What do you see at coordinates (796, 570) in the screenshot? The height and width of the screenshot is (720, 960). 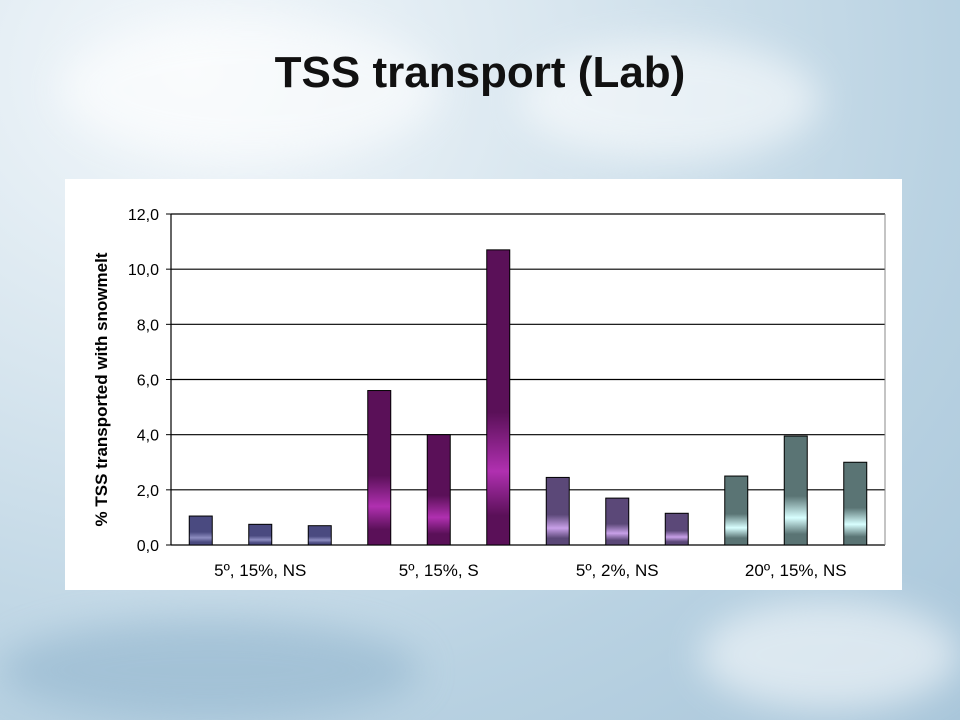 I see `x-category-label: 20º, 15%, NS` at bounding box center [796, 570].